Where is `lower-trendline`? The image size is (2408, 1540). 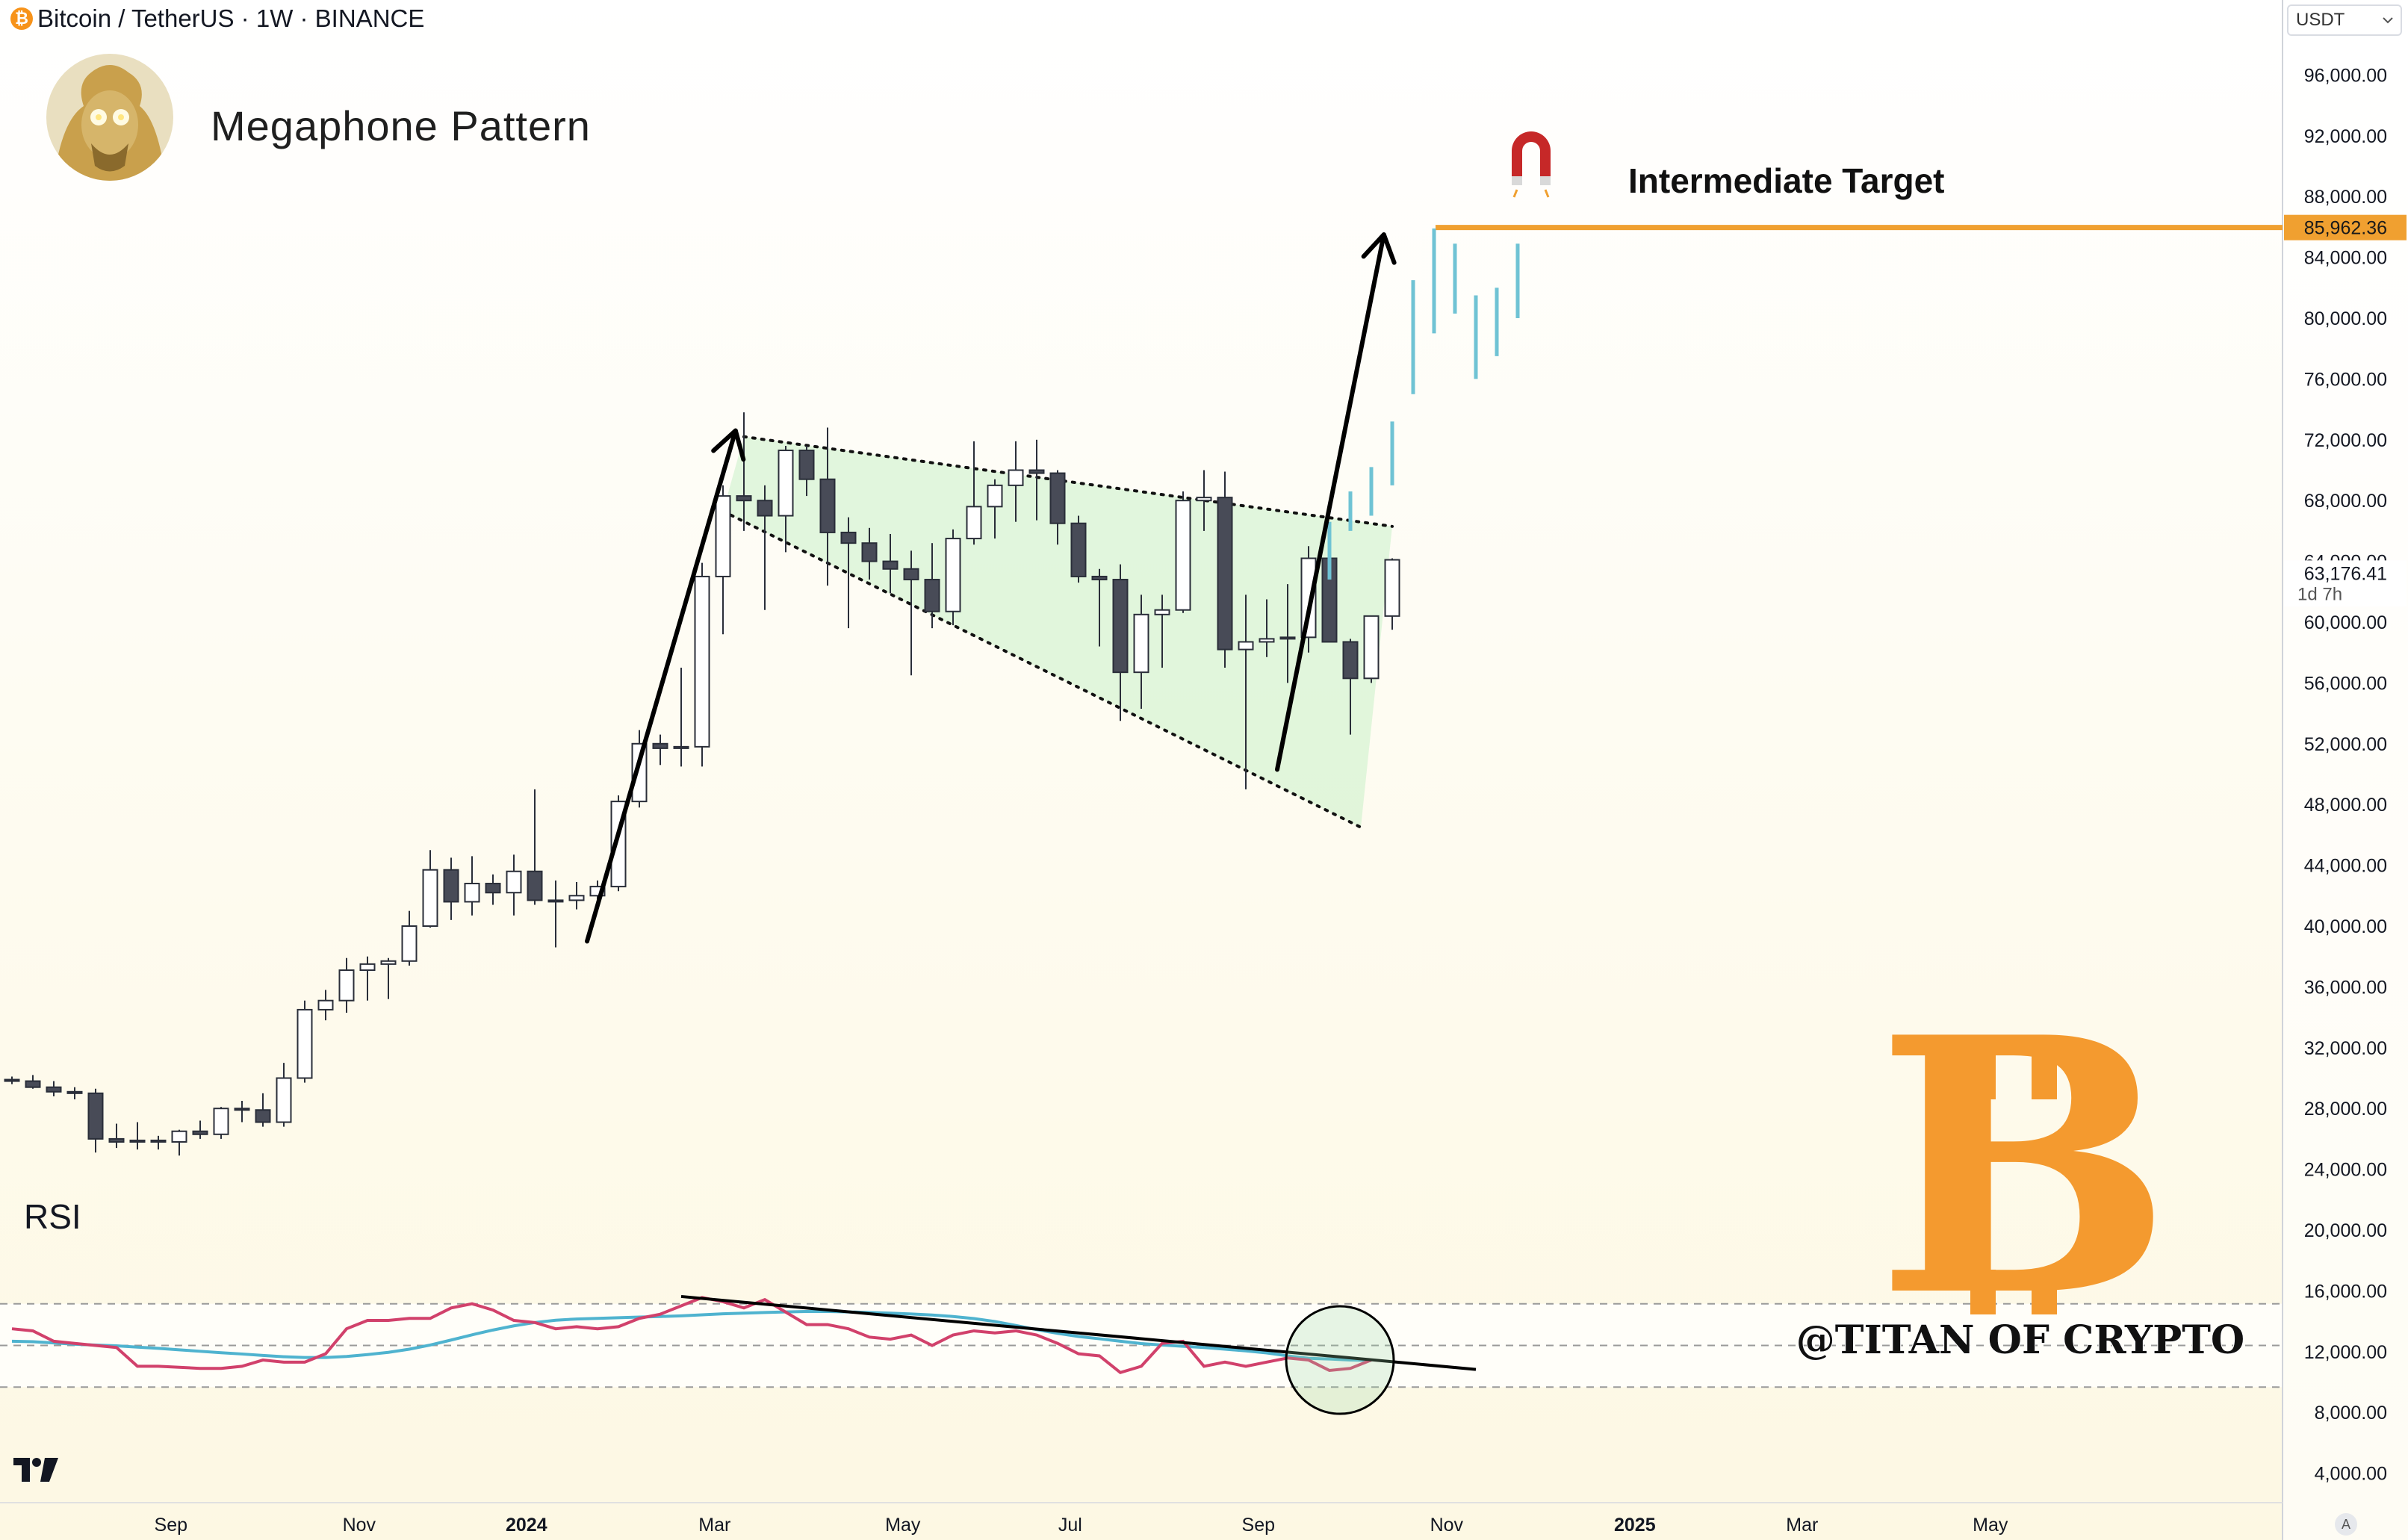
lower-trendline is located at coordinates (1042, 669).